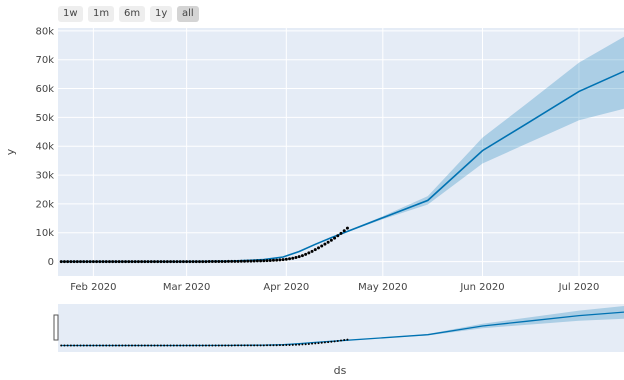  Describe the element at coordinates (579, 287) in the screenshot. I see `x-tick-label: Jul 2020` at that location.